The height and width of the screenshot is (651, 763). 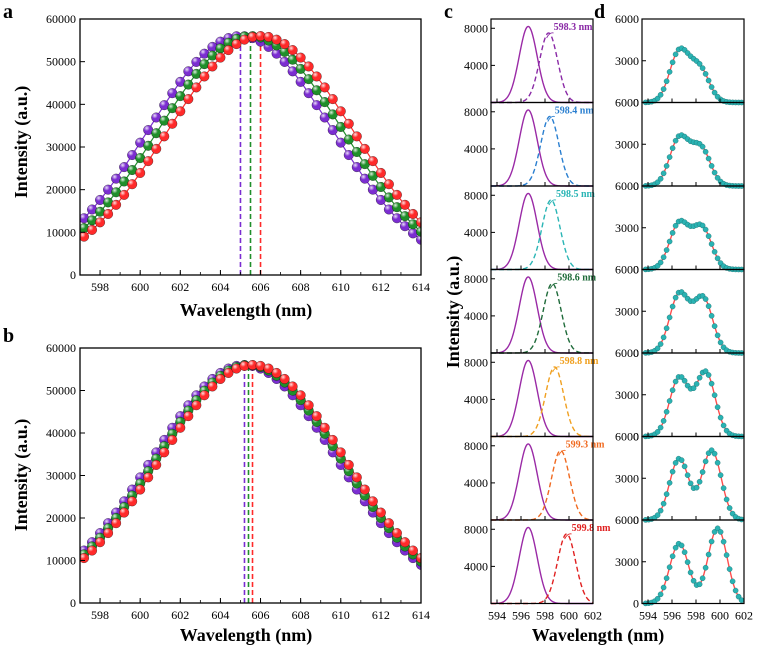 I want to click on x-tick-label: 614, so click(x=421, y=287).